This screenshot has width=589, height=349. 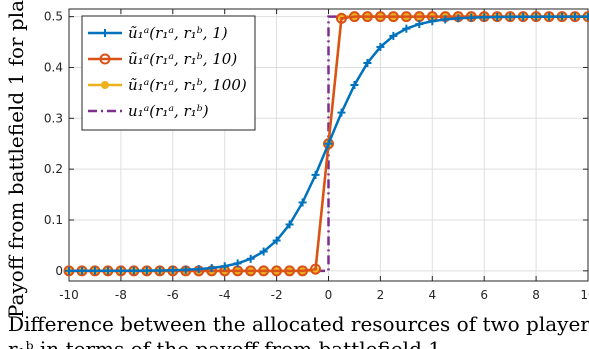 I want to click on x-tick-label: -2, so click(x=277, y=295).